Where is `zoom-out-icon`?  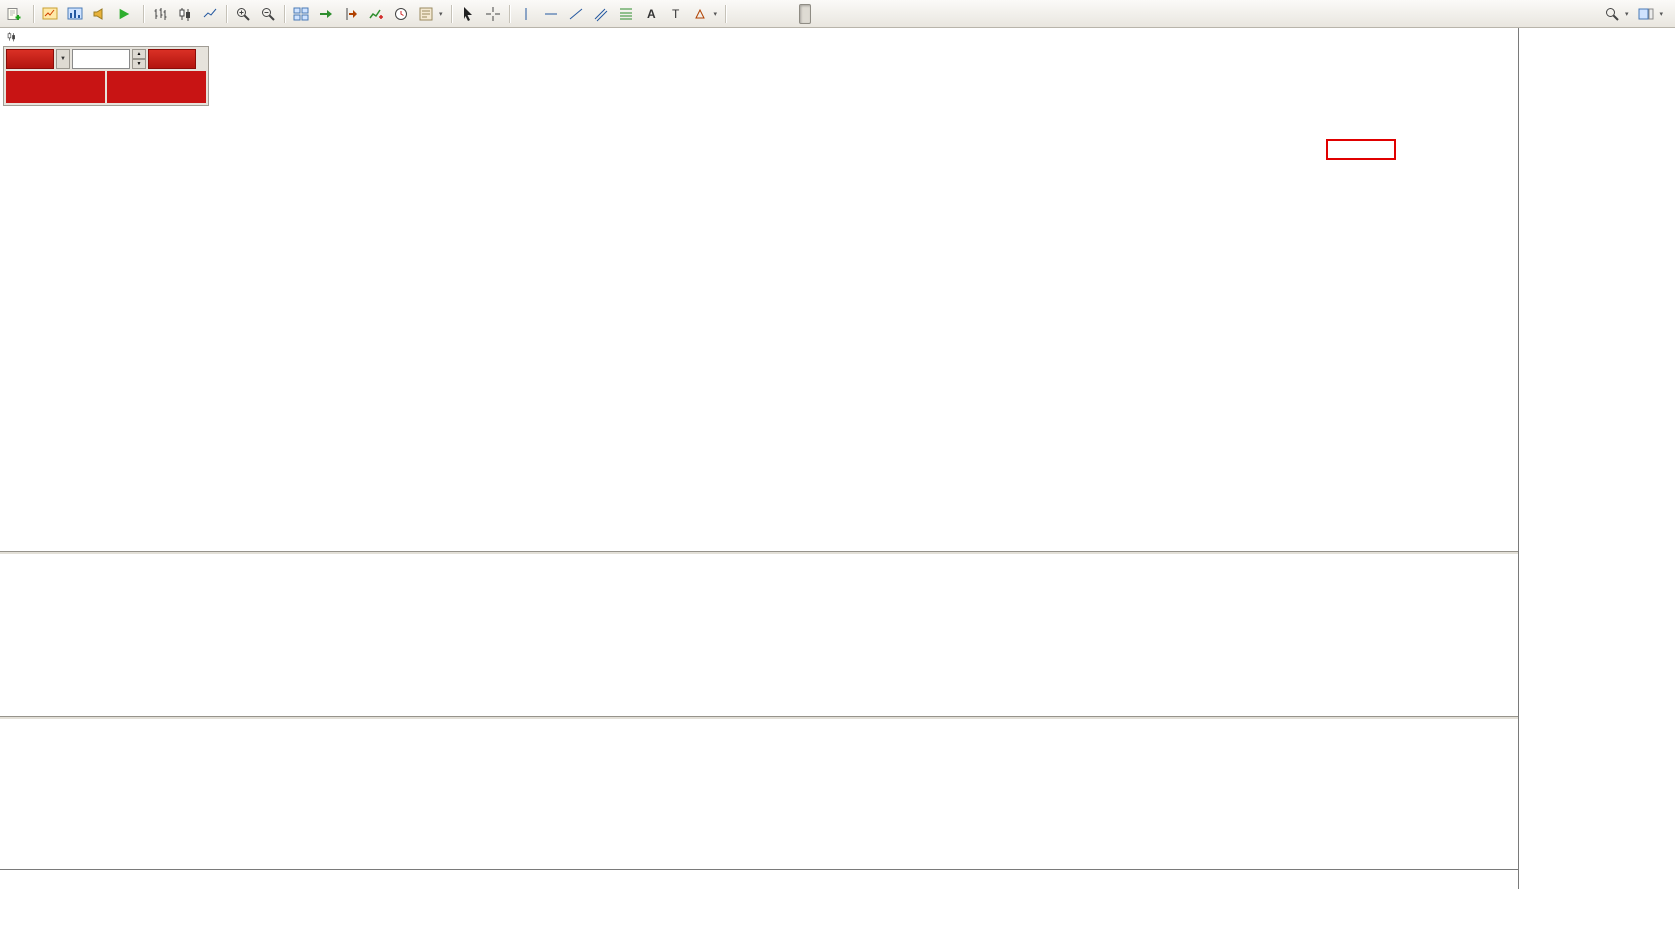 zoom-out-icon is located at coordinates (268, 14).